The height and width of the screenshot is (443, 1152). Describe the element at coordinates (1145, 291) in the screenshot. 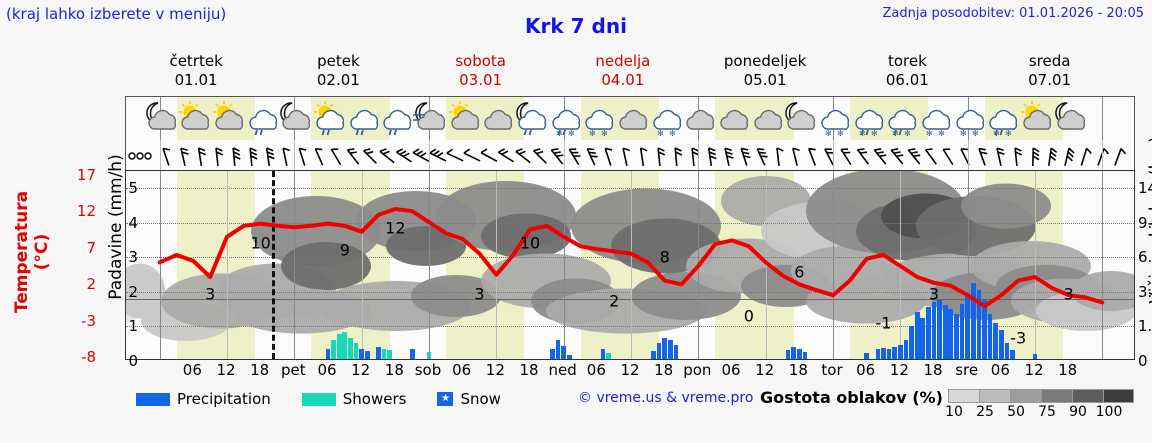

I see `cloud-height-tick: 3.5` at that location.